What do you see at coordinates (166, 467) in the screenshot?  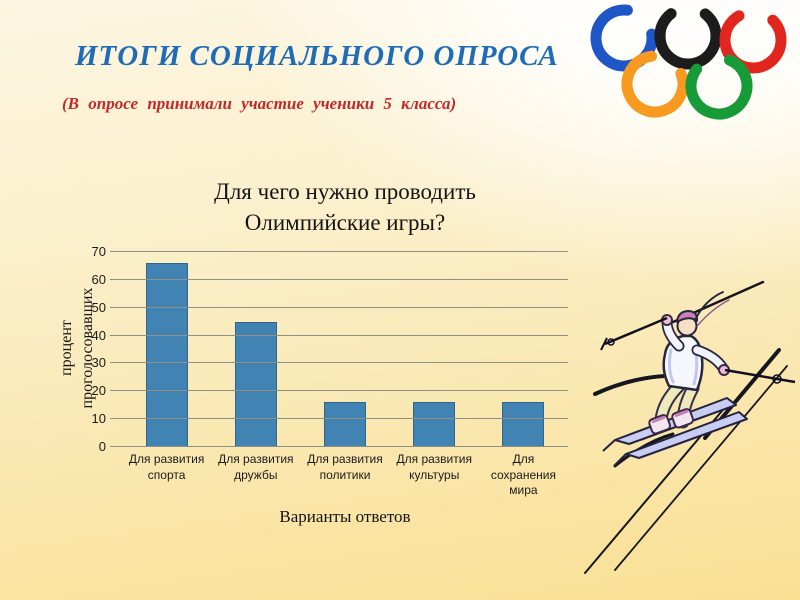 I see `category-label: Для развития спорта` at bounding box center [166, 467].